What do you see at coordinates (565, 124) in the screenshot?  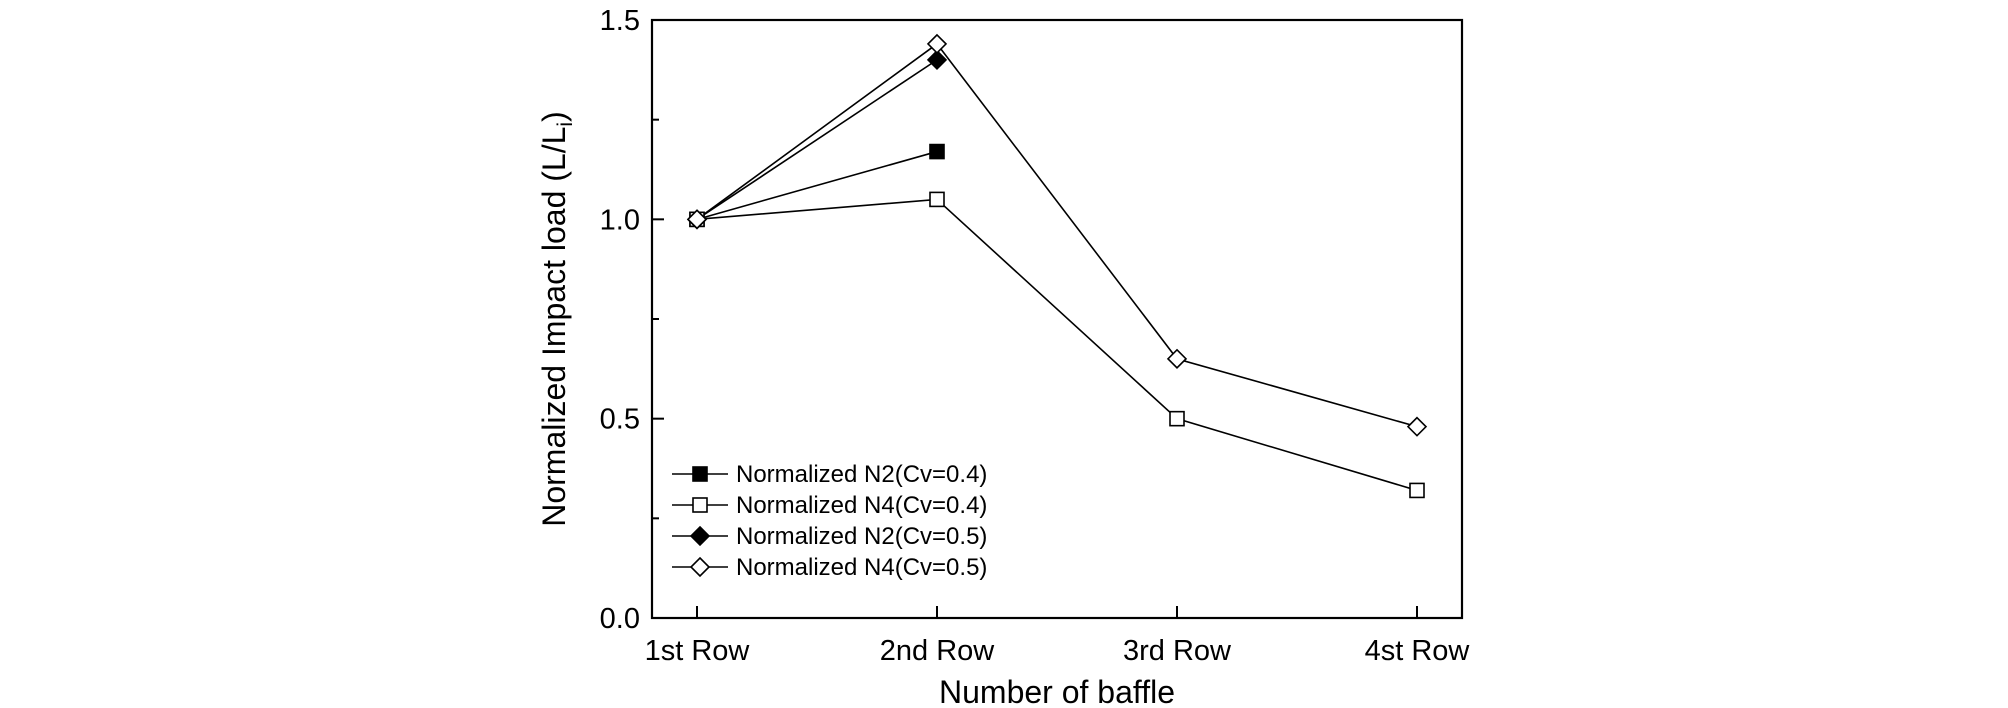 I see `y-axis-title-subscript: i` at bounding box center [565, 124].